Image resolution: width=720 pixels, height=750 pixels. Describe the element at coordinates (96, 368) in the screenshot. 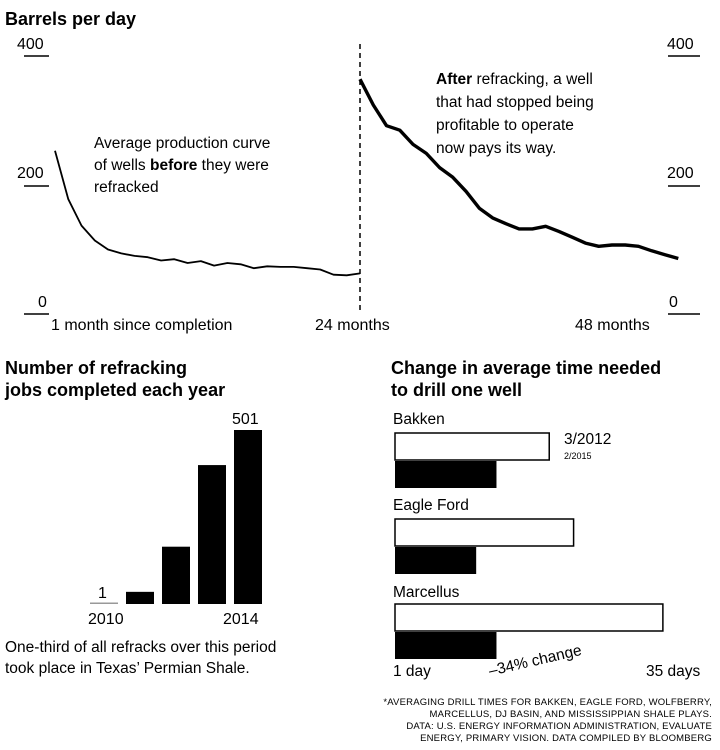

I see `jobs-chart-title-line1: Number of refracking` at that location.